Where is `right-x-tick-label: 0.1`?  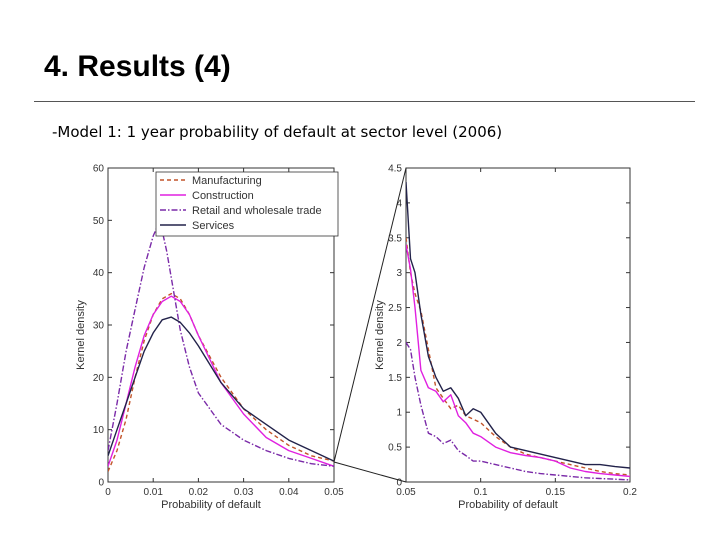
right-x-tick-label: 0.1 is located at coordinates (481, 492).